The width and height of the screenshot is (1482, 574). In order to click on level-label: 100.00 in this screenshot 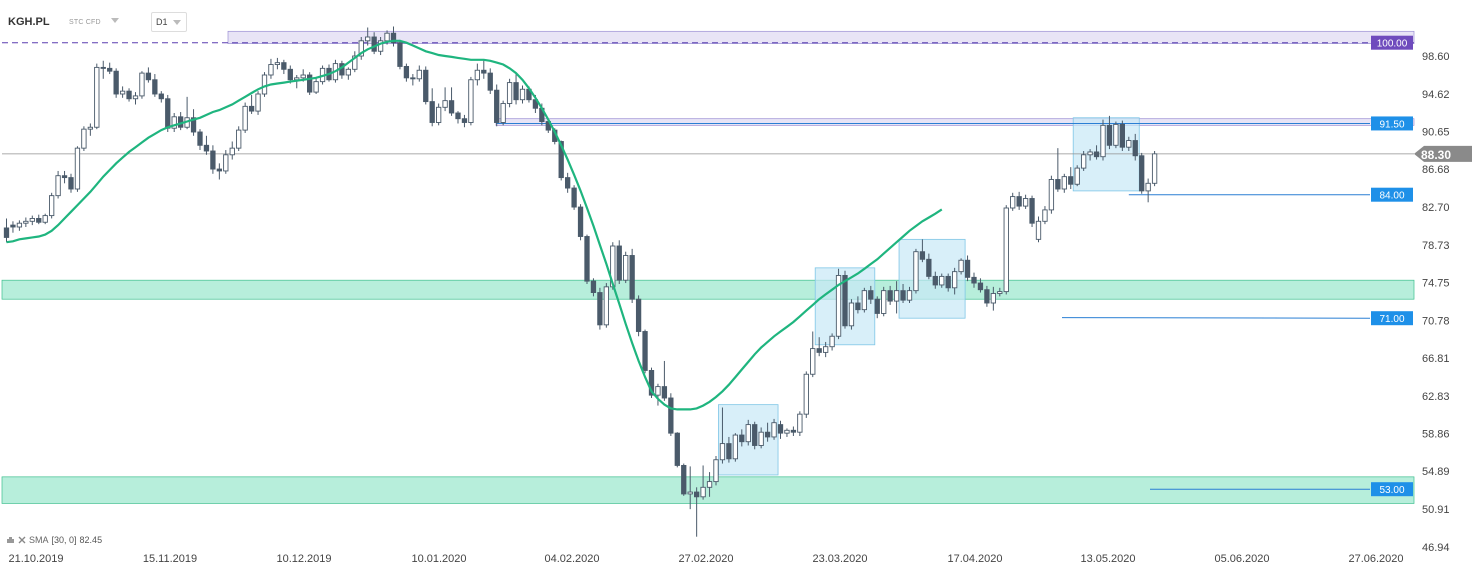, I will do `click(1392, 44)`.